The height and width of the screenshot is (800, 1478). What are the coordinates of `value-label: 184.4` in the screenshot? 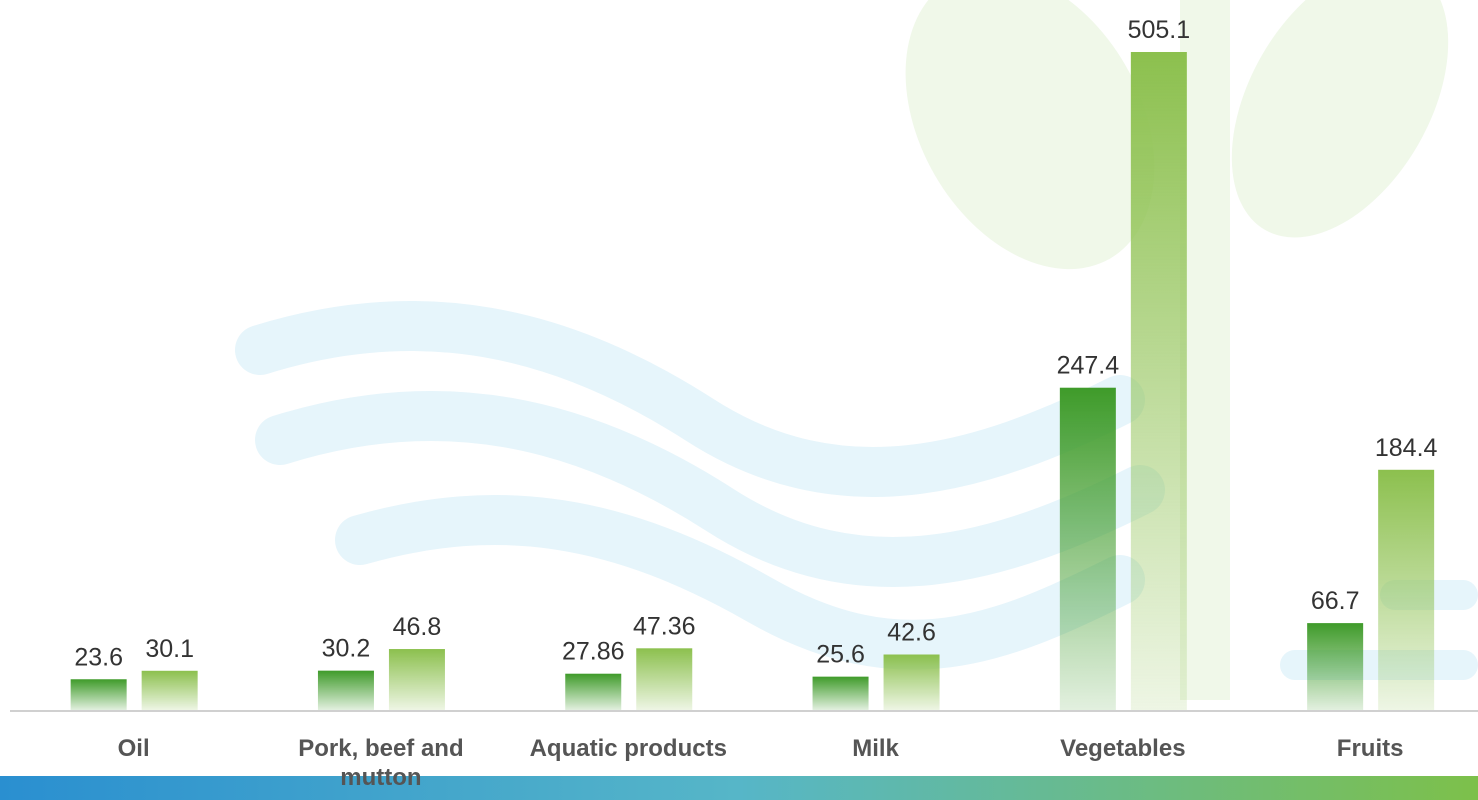 It's located at (1406, 448).